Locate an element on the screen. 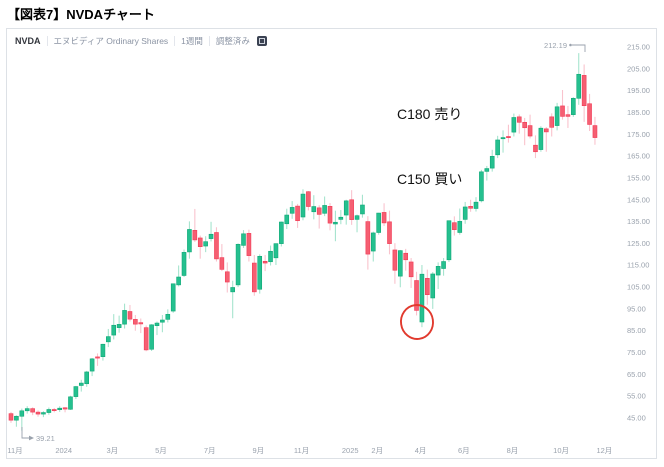 Image resolution: width=664 pixels, height=467 pixels. interval-selector: 1週間 is located at coordinates (192, 41).